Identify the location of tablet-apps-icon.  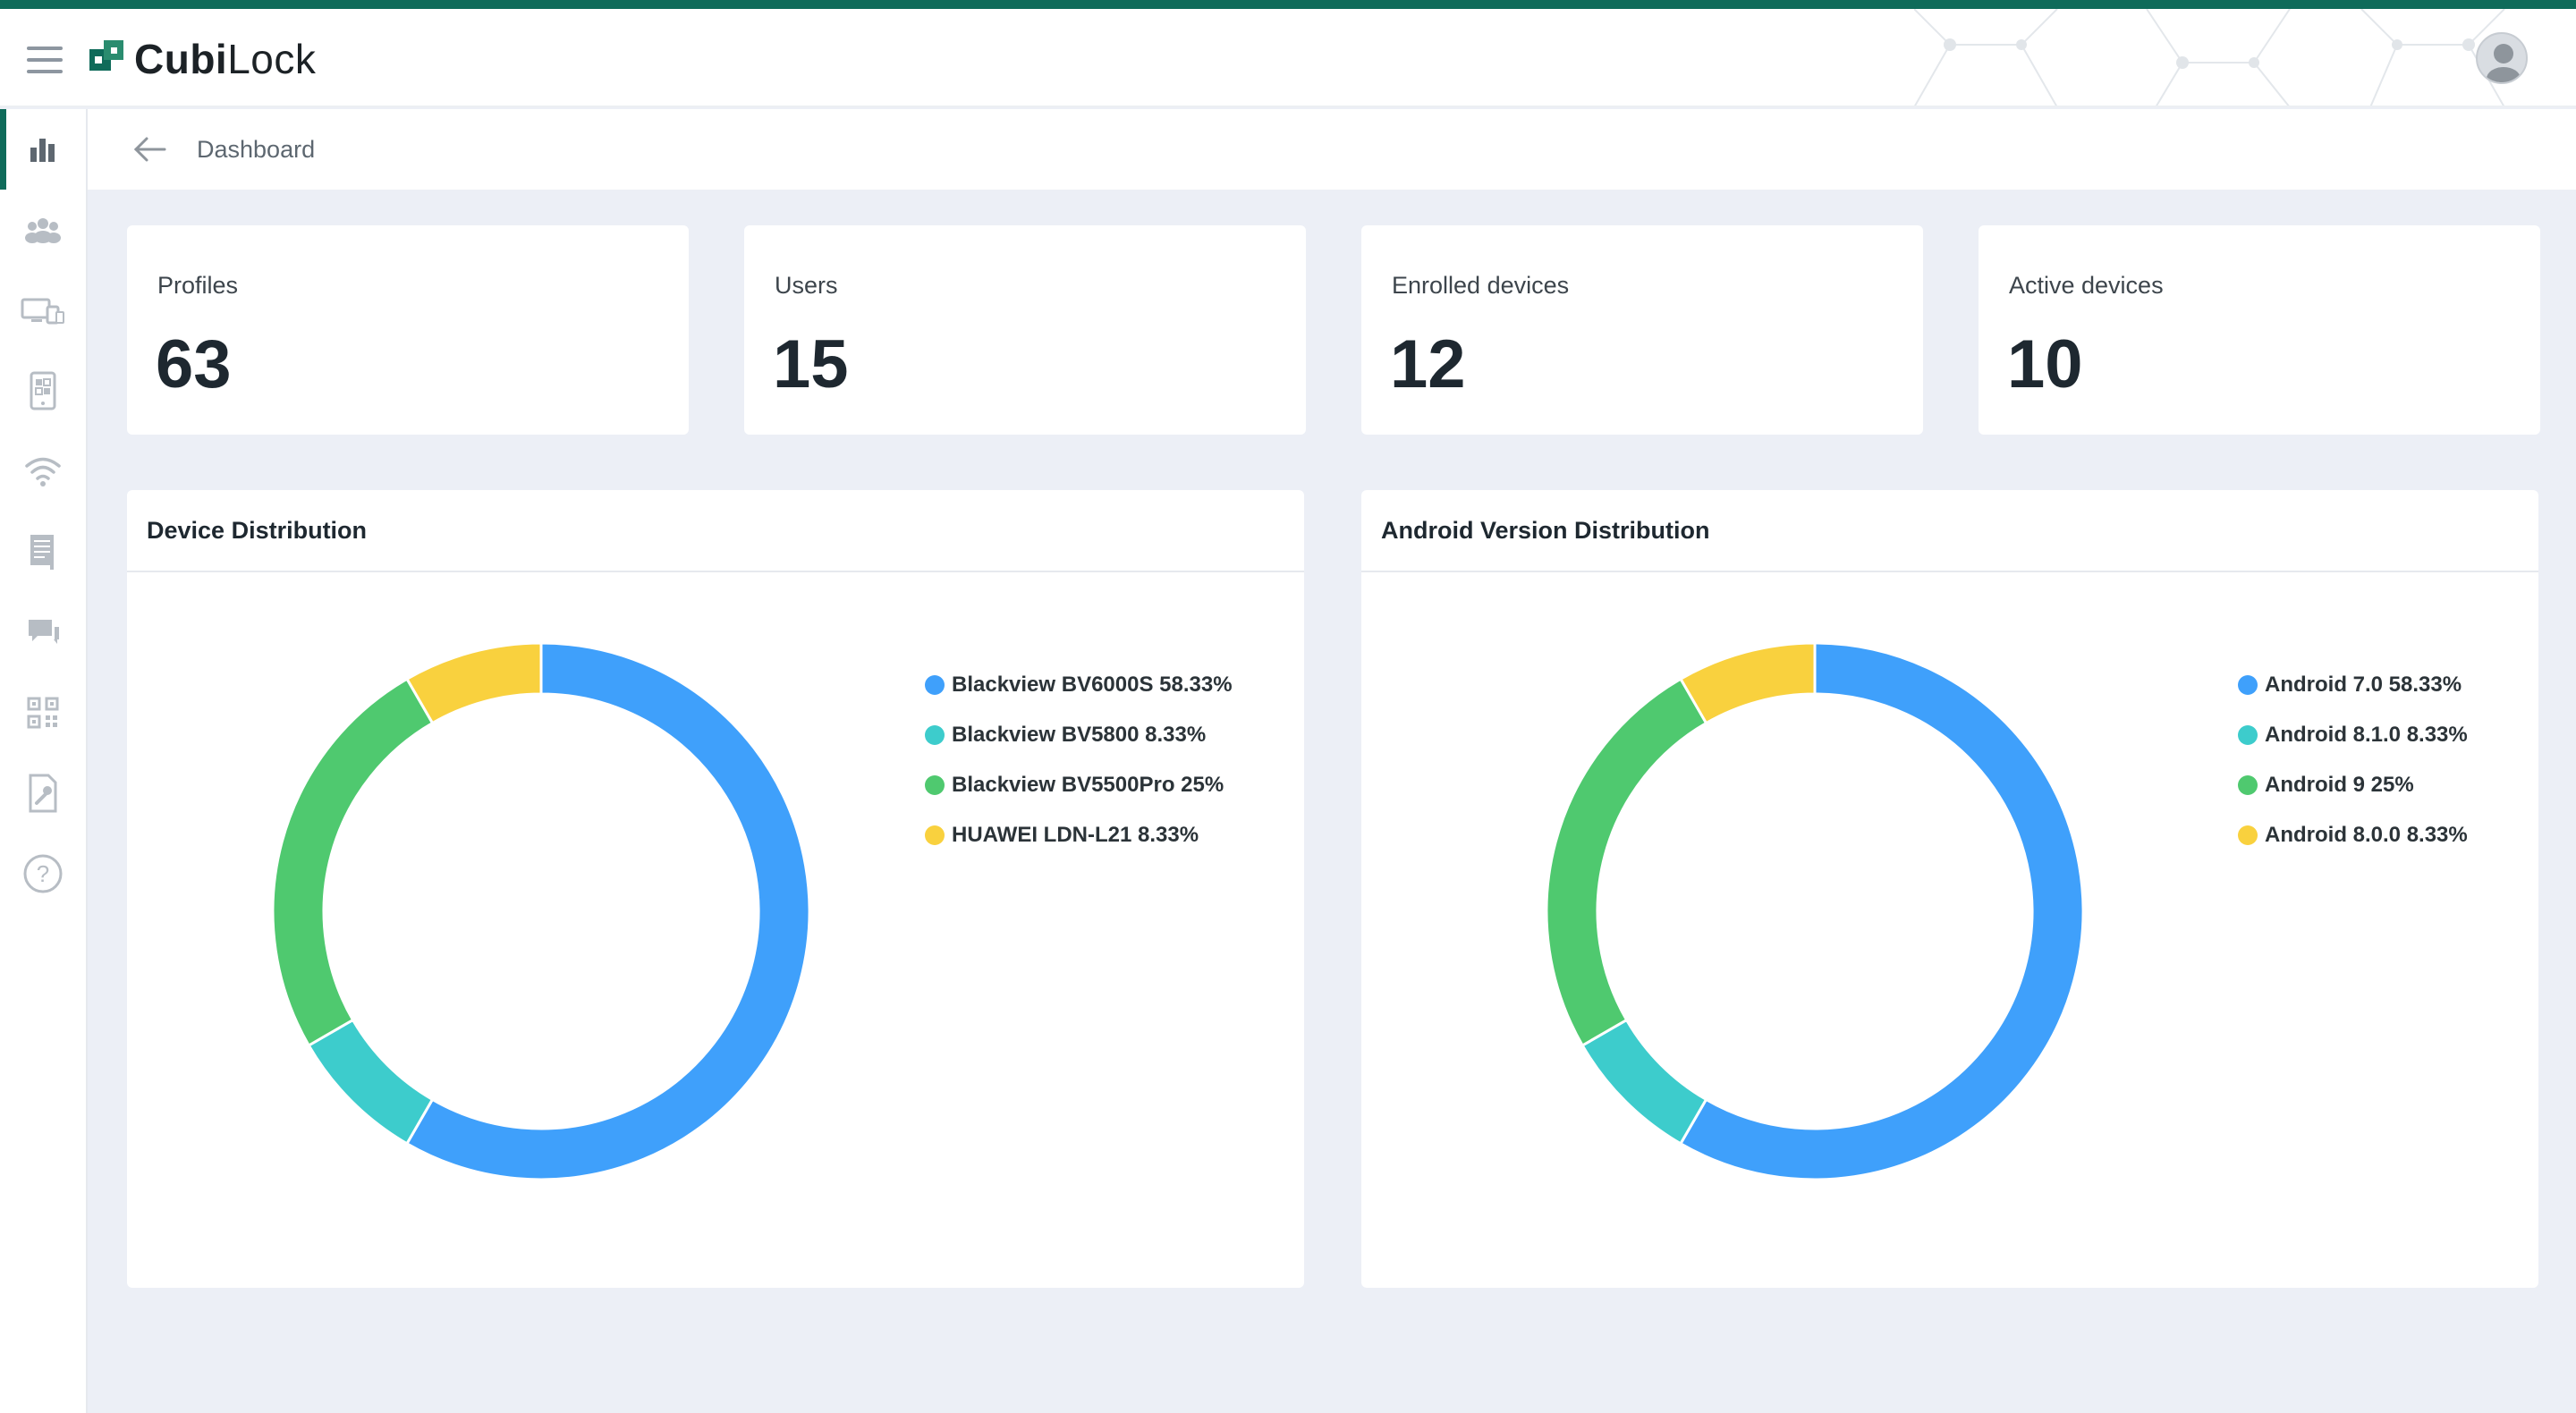
(43, 390).